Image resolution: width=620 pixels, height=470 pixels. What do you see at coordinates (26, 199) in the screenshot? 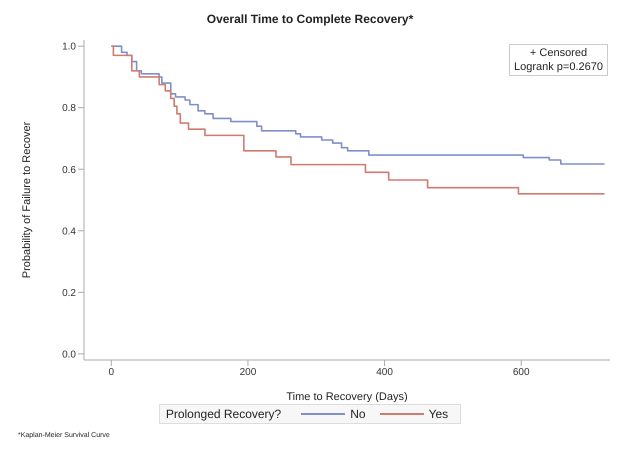
I see `y-axis-title: Probability of Failure to Recover` at bounding box center [26, 199].